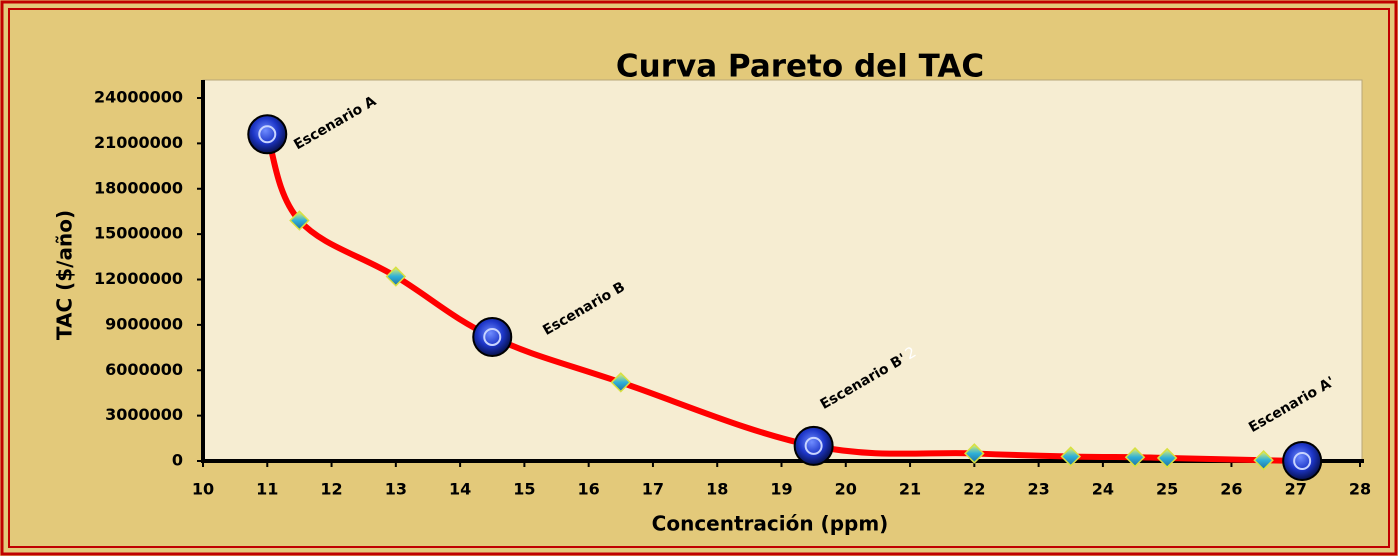 This screenshot has height=556, width=1398. Describe the element at coordinates (138, 97) in the screenshot. I see `y-tick-label: 24000000` at that location.